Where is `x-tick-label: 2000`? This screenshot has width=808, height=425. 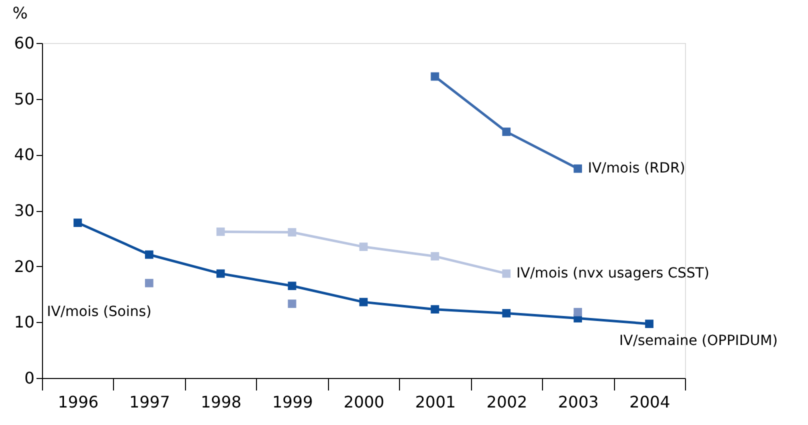
x-tick-label: 2000 is located at coordinates (364, 402).